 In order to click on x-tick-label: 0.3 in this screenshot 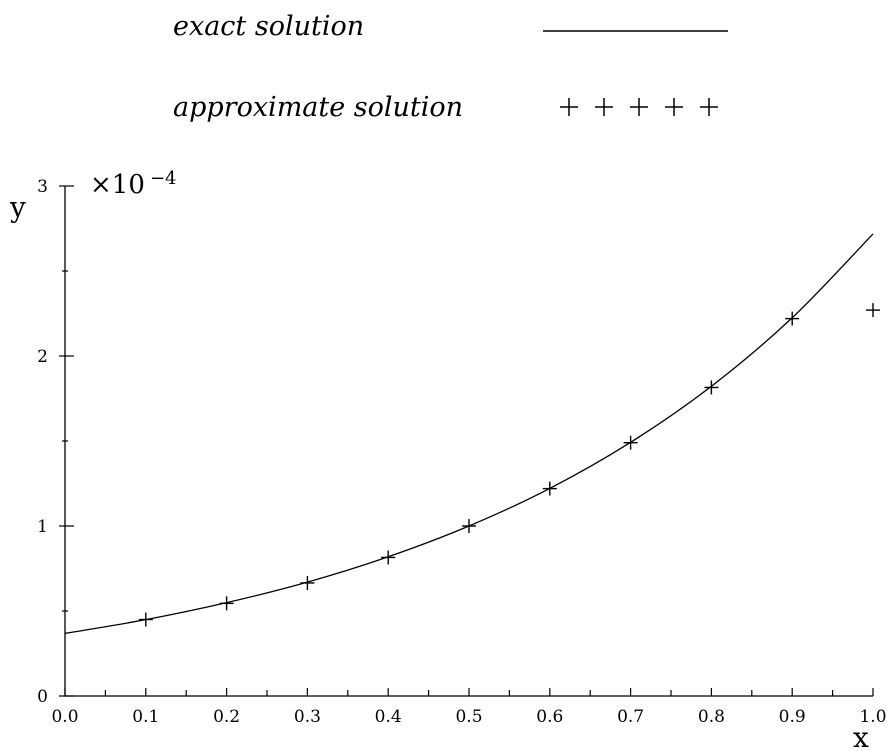, I will do `click(307, 717)`.